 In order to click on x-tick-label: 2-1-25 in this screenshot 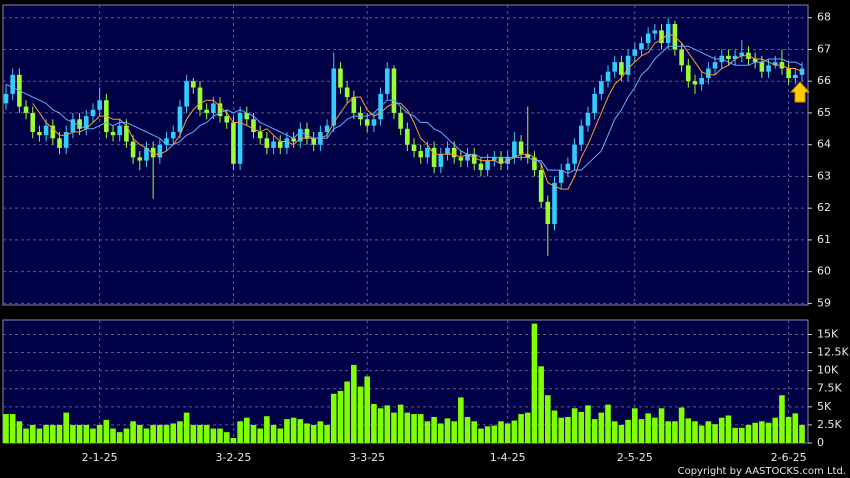, I will do `click(100, 457)`.